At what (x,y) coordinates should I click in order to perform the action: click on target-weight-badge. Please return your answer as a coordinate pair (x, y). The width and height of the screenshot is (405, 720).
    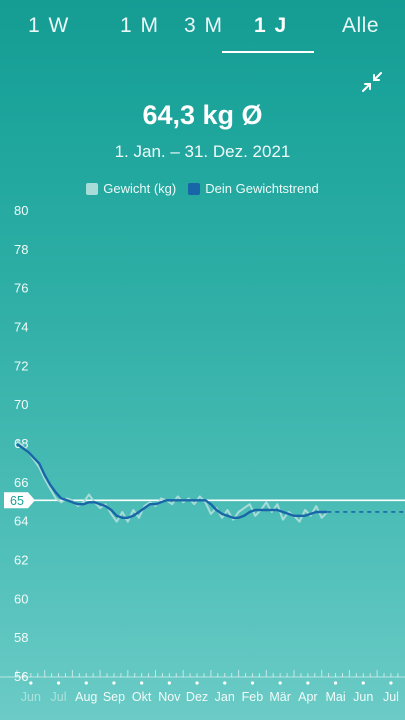
    Looking at the image, I should click on (19, 500).